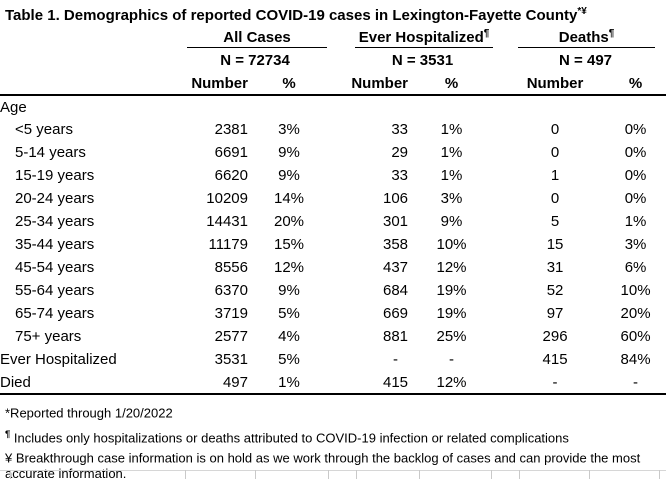 This screenshot has width=666, height=479. I want to click on table-row: 75+ years 2577 4% 881 25% 296 60%, so click(333, 336).